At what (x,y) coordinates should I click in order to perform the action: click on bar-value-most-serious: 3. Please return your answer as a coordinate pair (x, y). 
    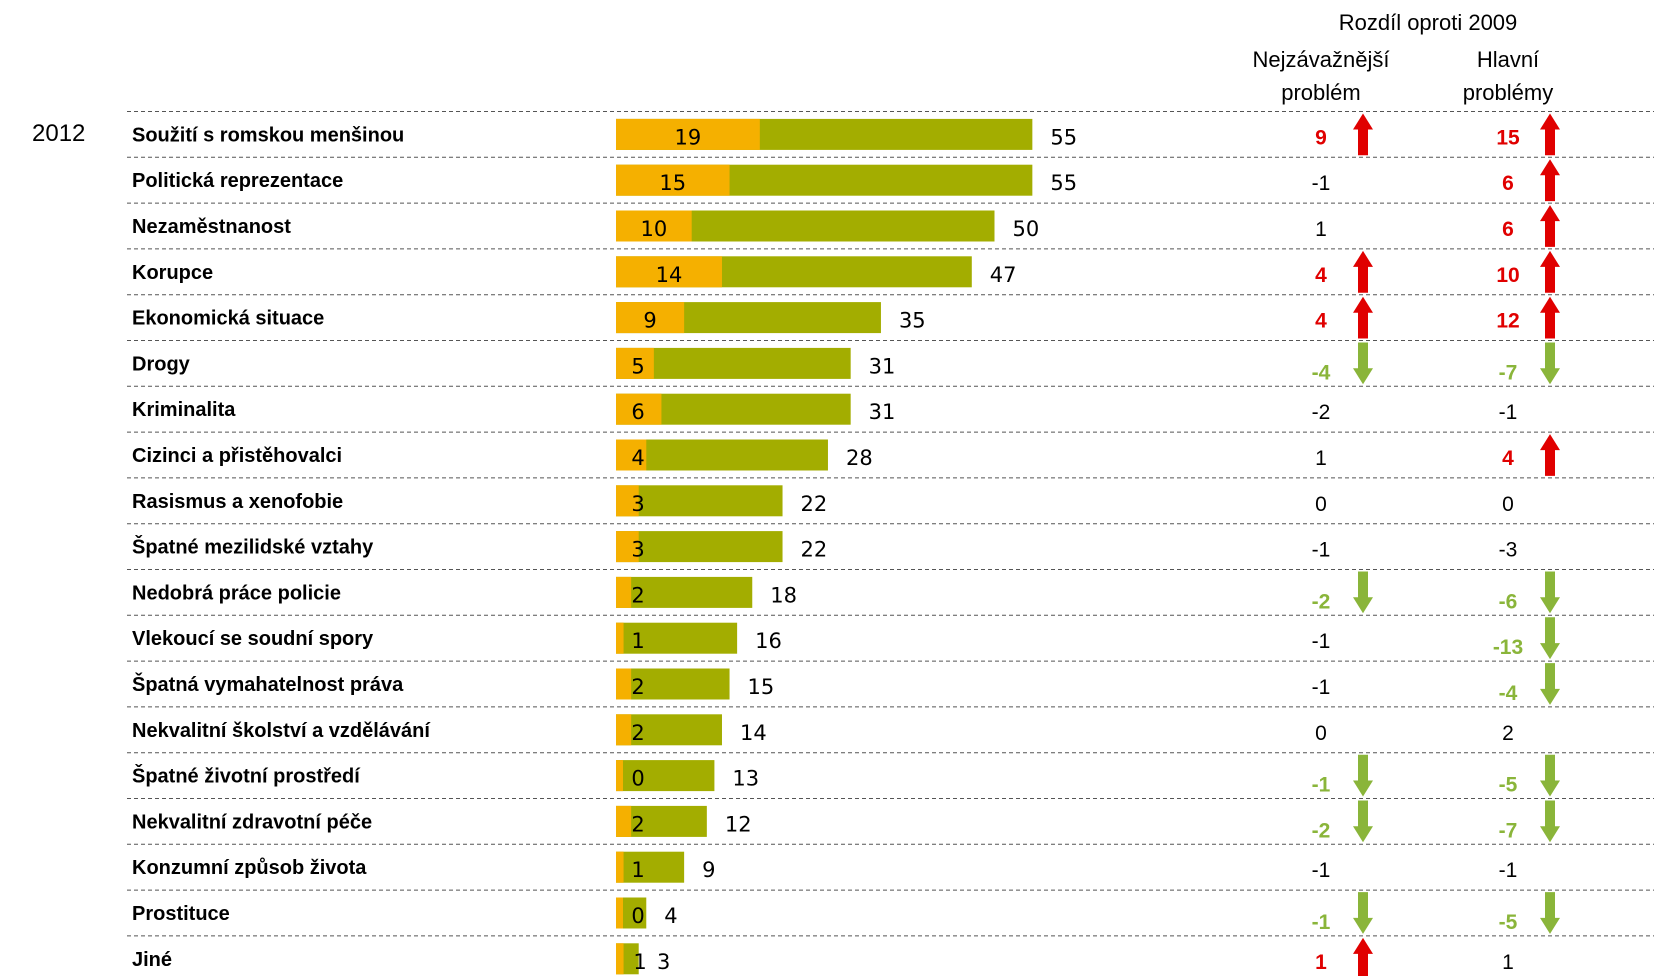
    Looking at the image, I should click on (637, 550).